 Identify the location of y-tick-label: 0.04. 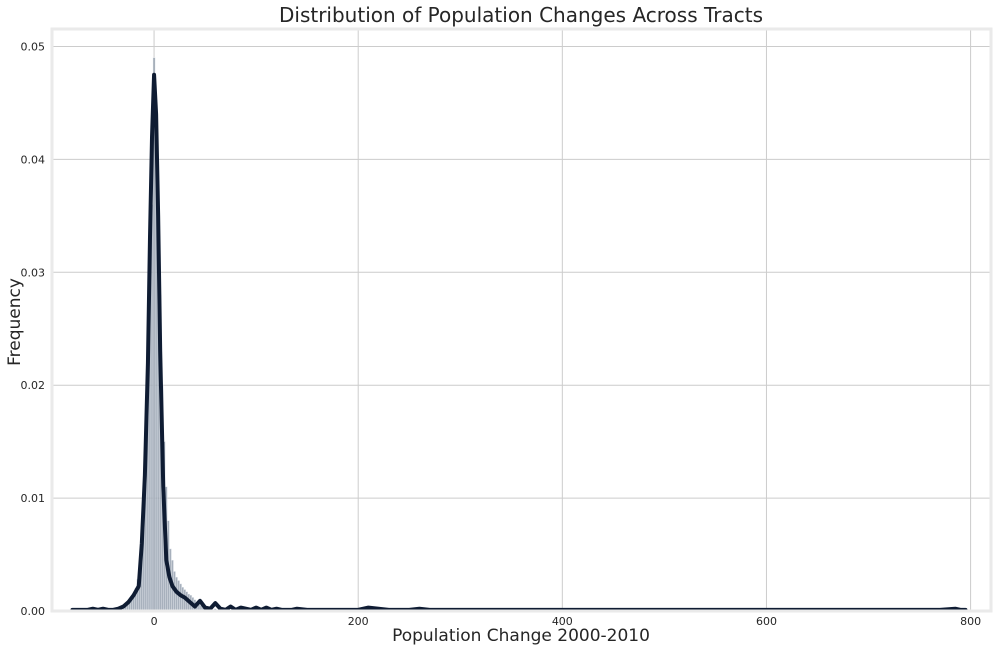
(33, 159).